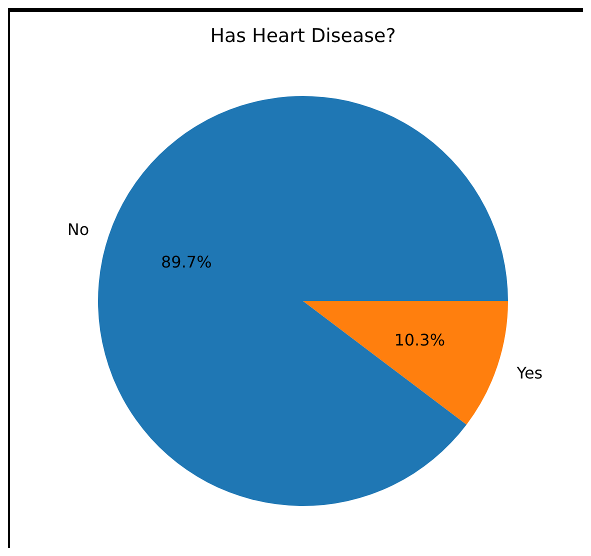 Image resolution: width=591 pixels, height=556 pixels. I want to click on data-label: 89.7%, so click(186, 262).